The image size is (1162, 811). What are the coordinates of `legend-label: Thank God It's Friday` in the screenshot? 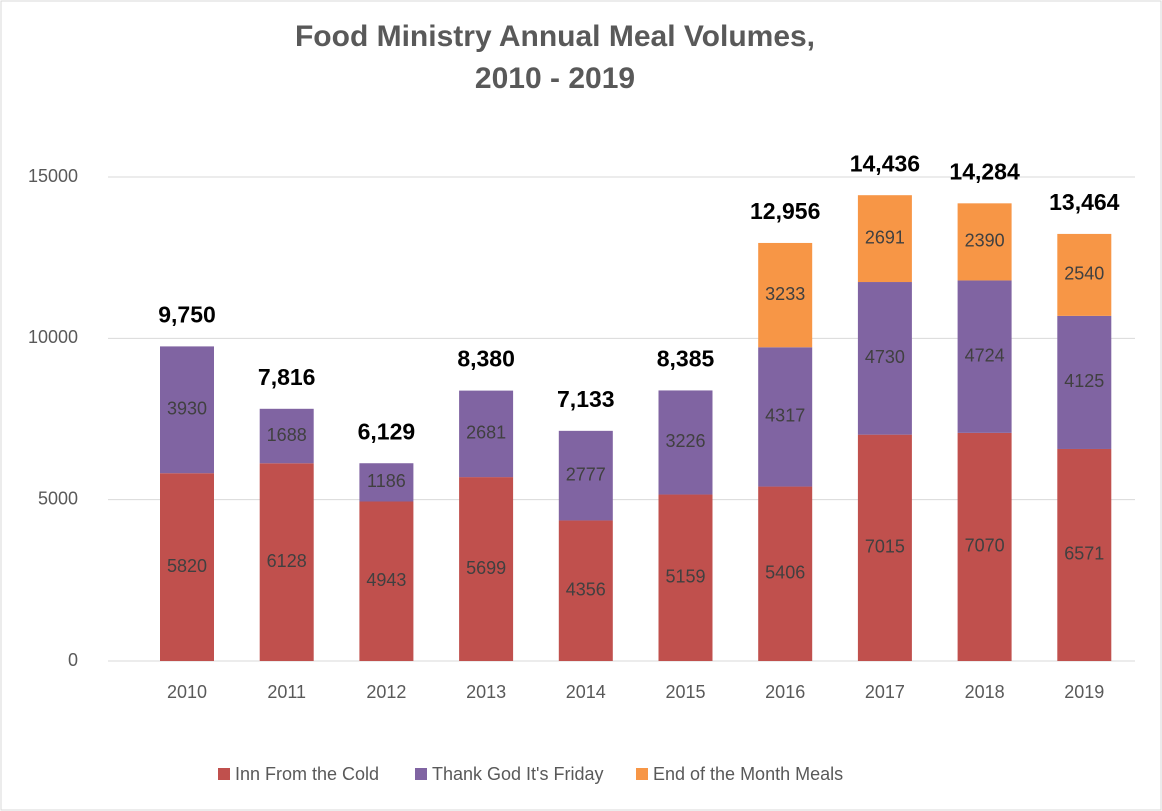 It's located at (518, 774).